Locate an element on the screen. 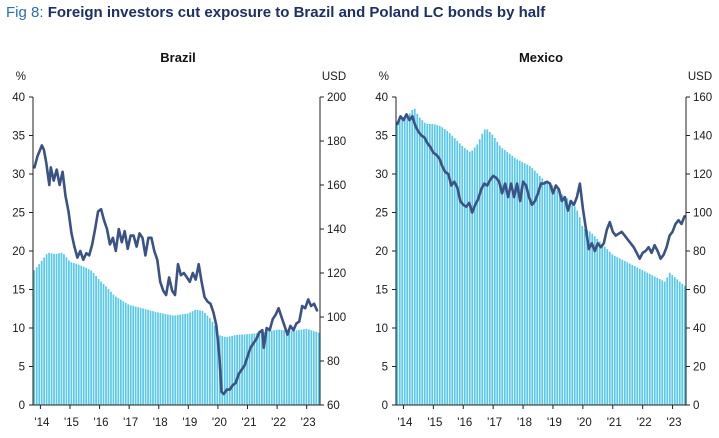  mexico-panel-title: Mexico is located at coordinates (541, 57).